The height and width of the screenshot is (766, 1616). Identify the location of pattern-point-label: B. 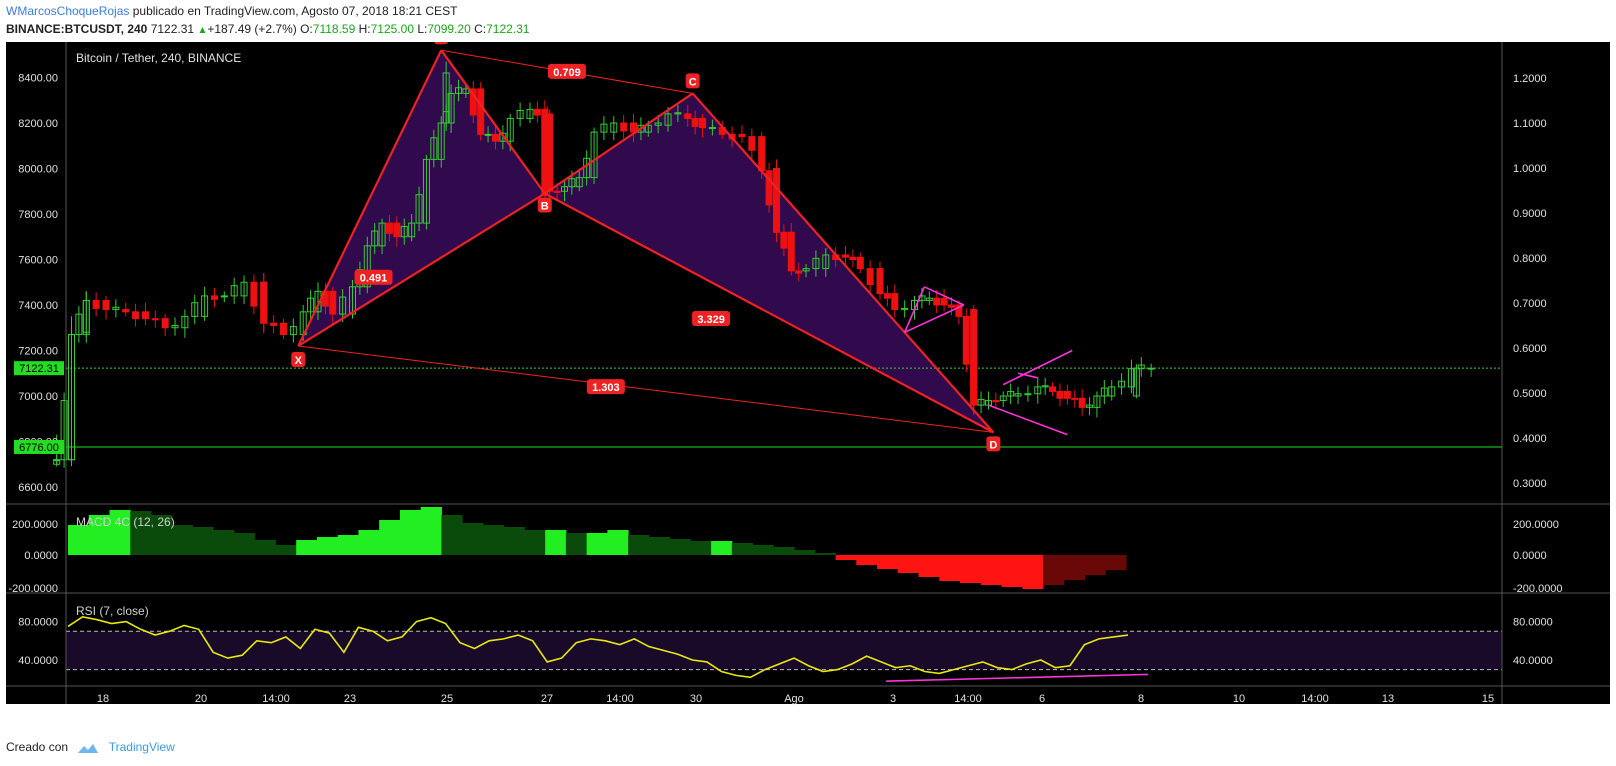
(545, 207).